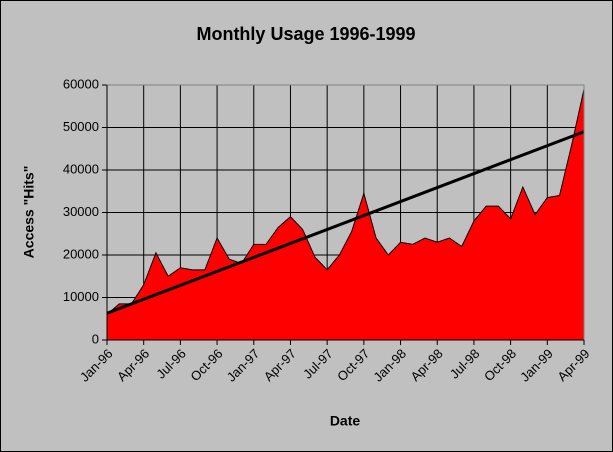  I want to click on y-tick-label: 30000, so click(81, 211).